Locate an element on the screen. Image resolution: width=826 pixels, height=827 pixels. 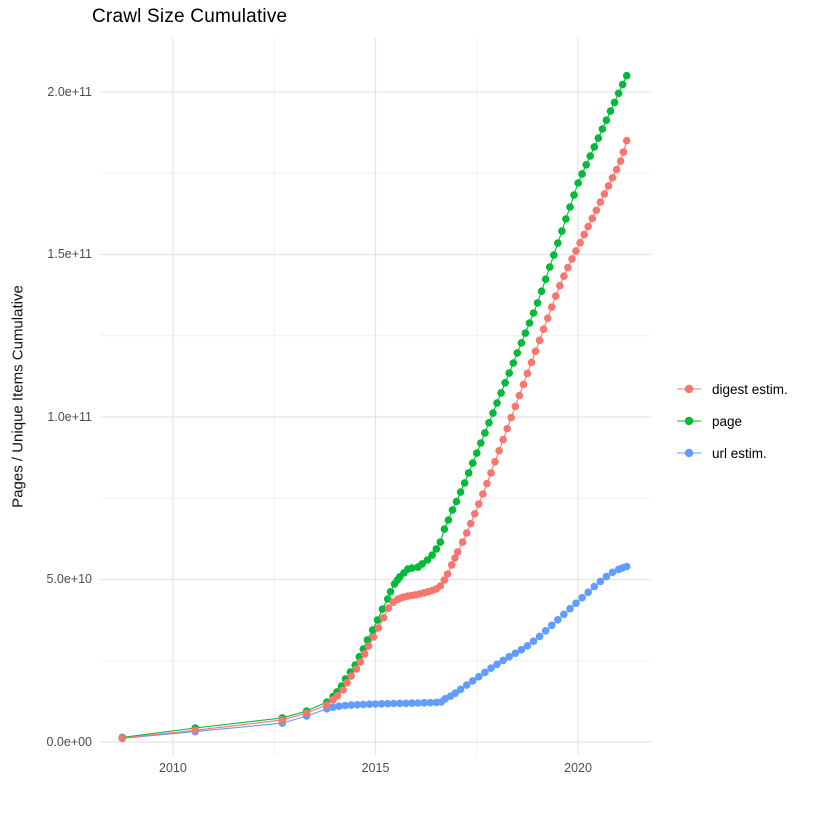
y-tick-label: 1.0e+11 is located at coordinates (69, 416).